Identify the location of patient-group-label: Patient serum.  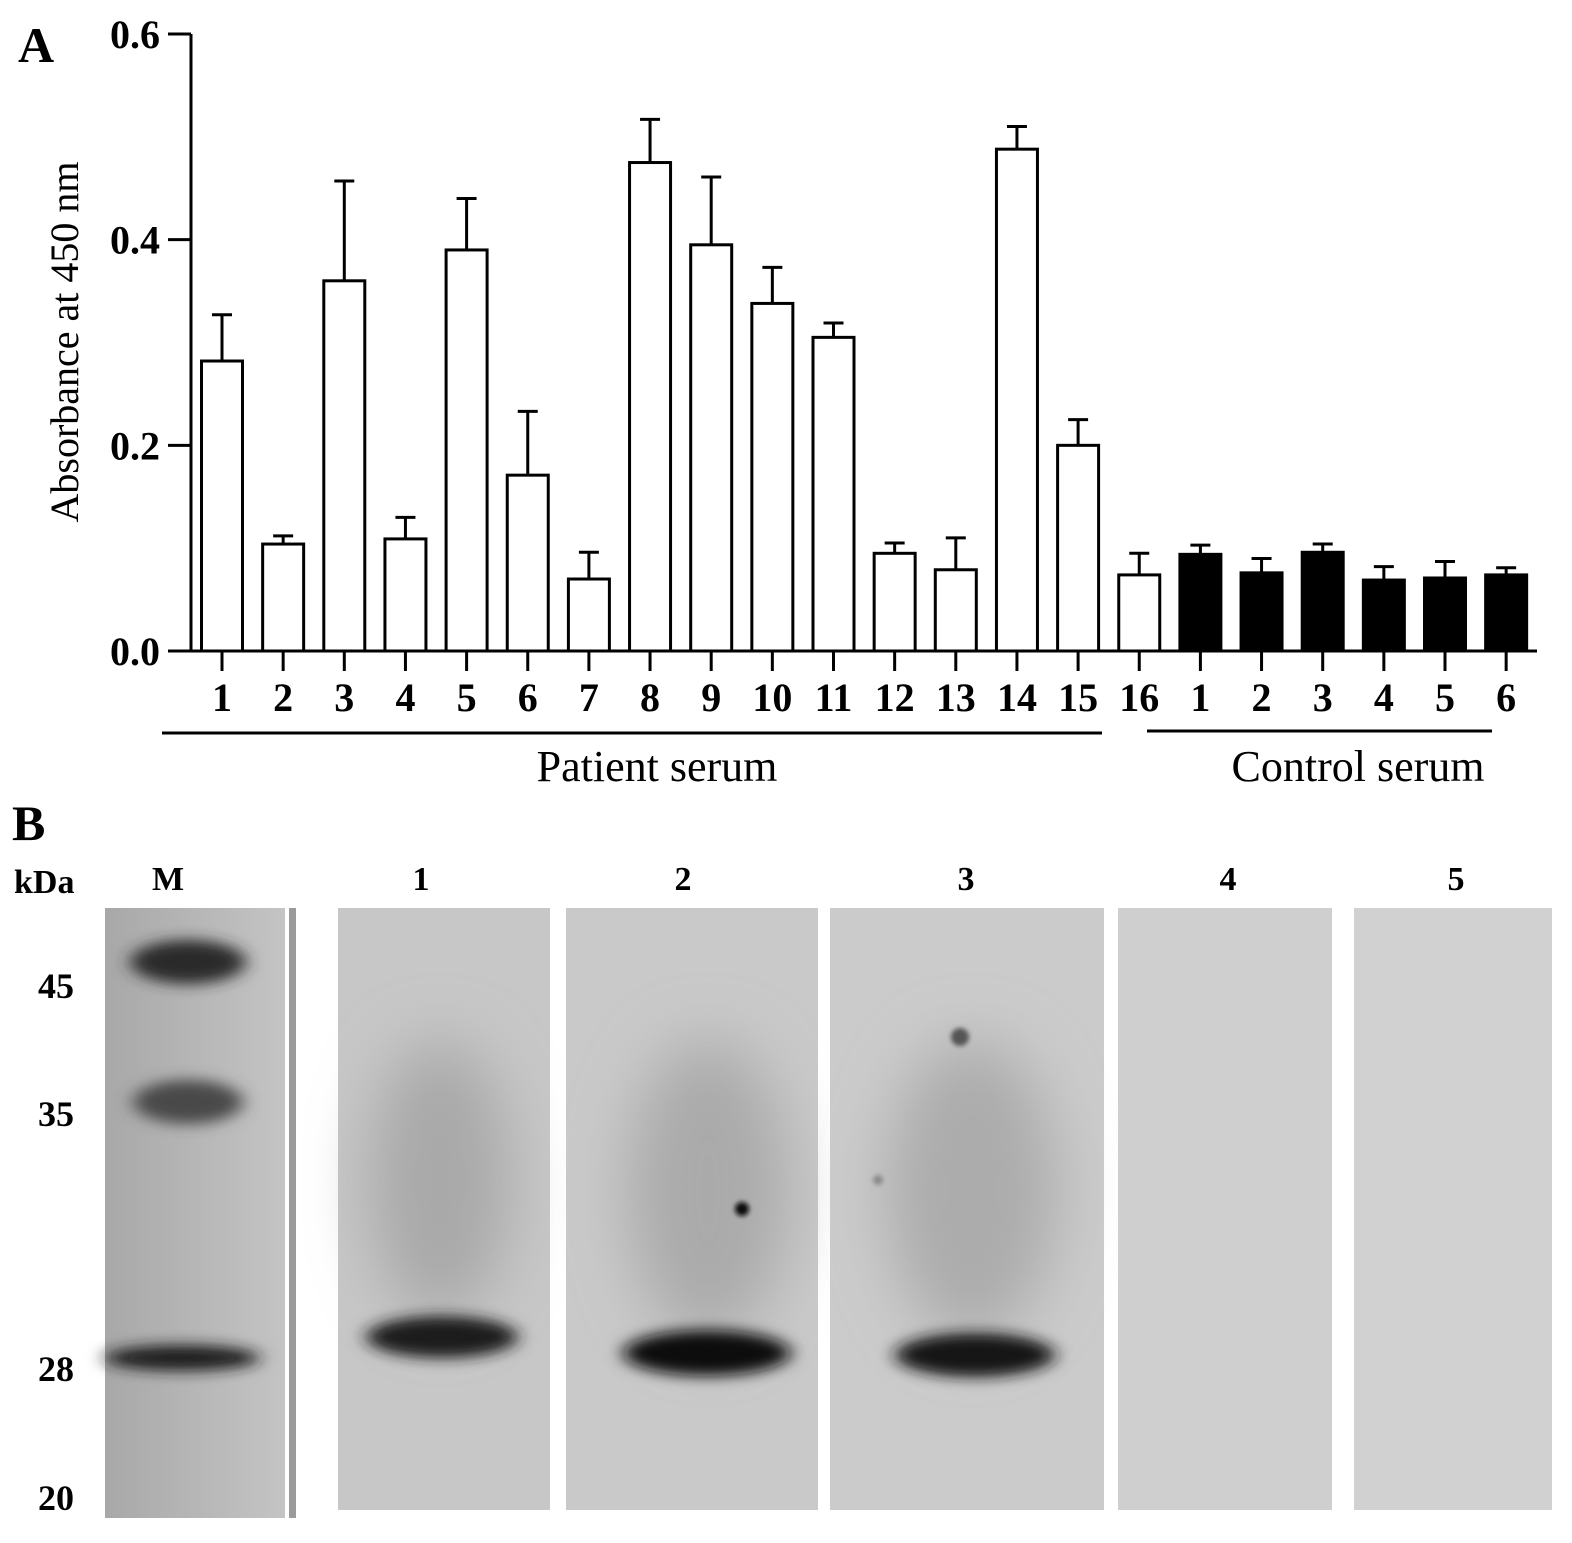
(657, 766).